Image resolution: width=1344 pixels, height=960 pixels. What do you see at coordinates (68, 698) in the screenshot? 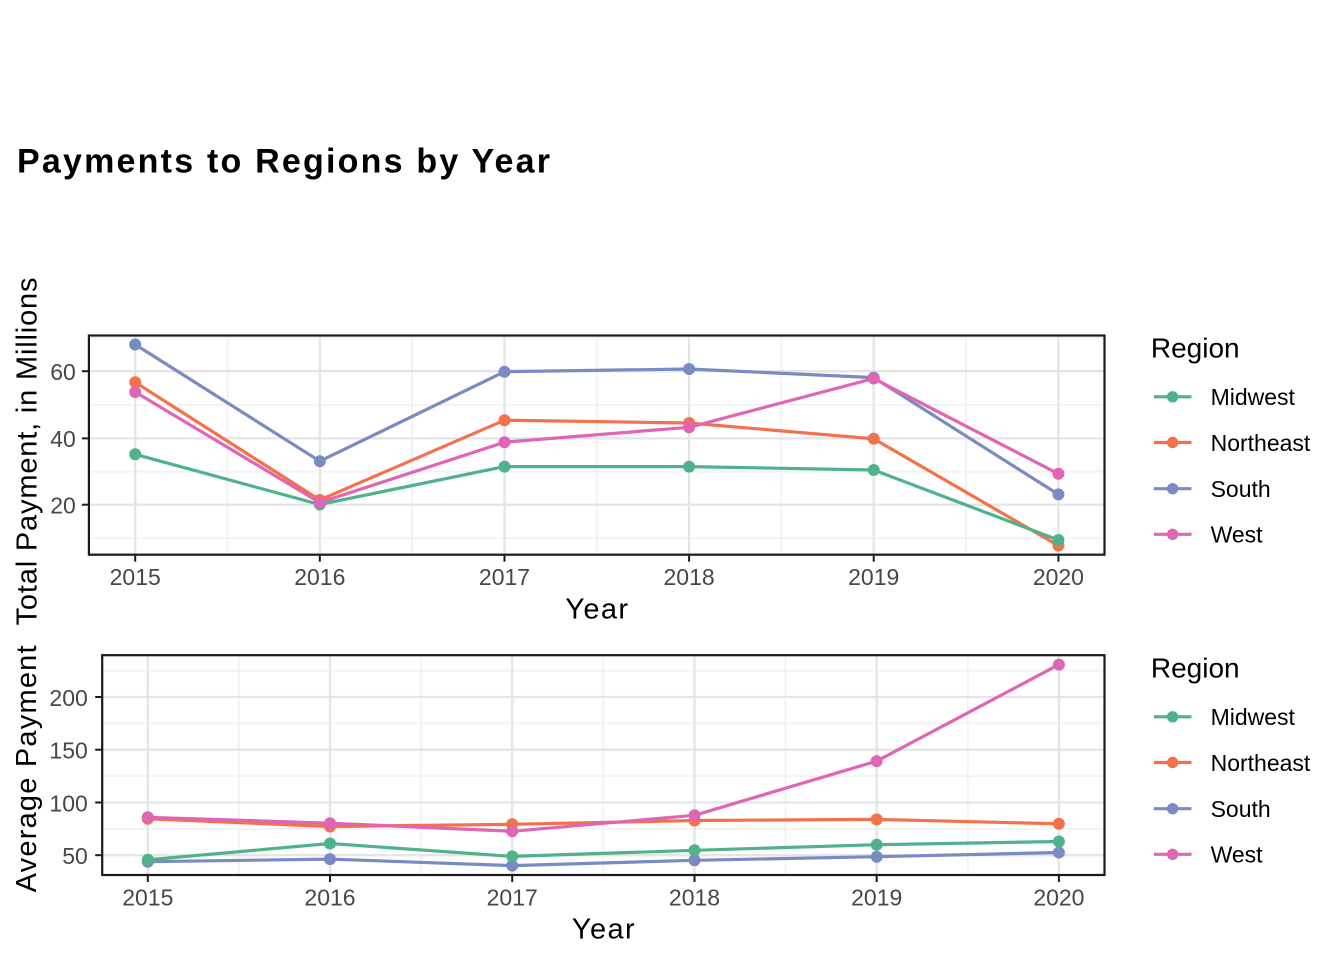
I see `svg-text: 200` at bounding box center [68, 698].